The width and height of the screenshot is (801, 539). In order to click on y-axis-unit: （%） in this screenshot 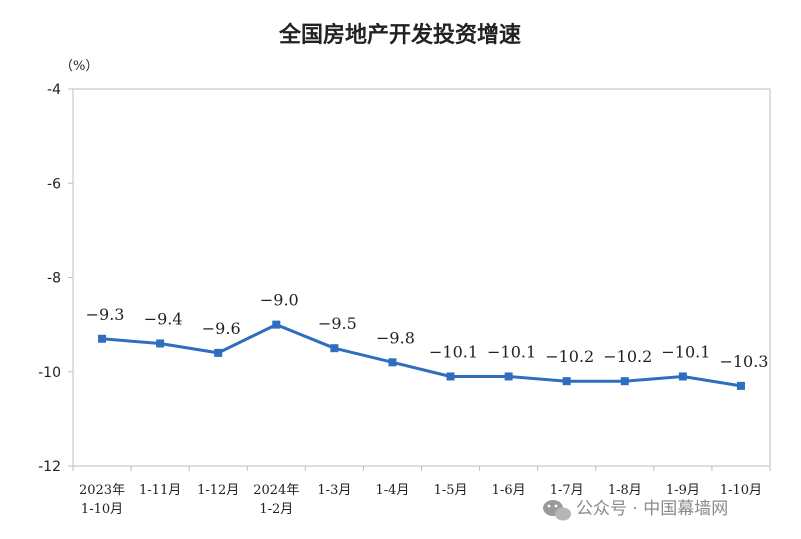, I will do `click(79, 66)`.